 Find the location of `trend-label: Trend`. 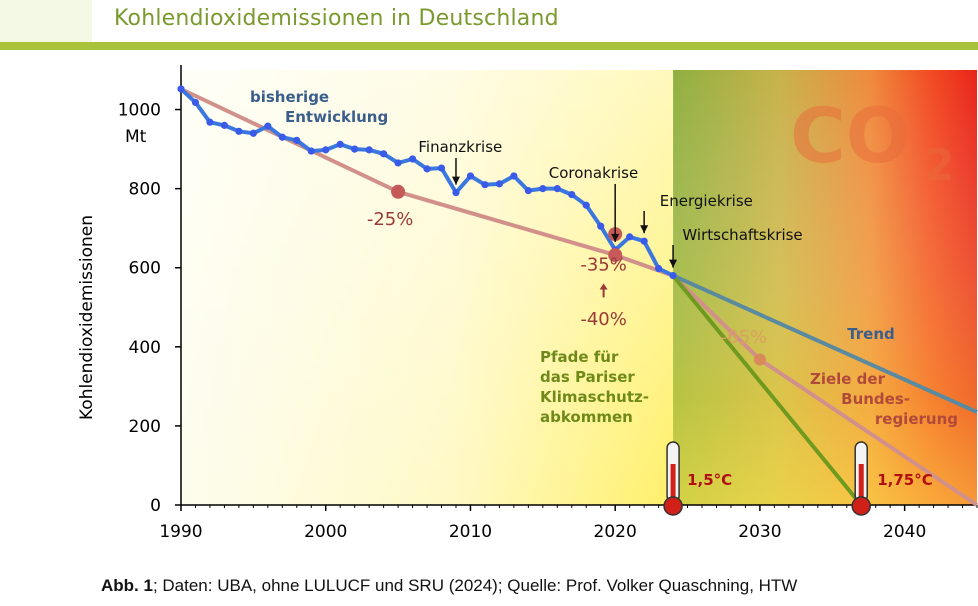

trend-label: Trend is located at coordinates (871, 334).